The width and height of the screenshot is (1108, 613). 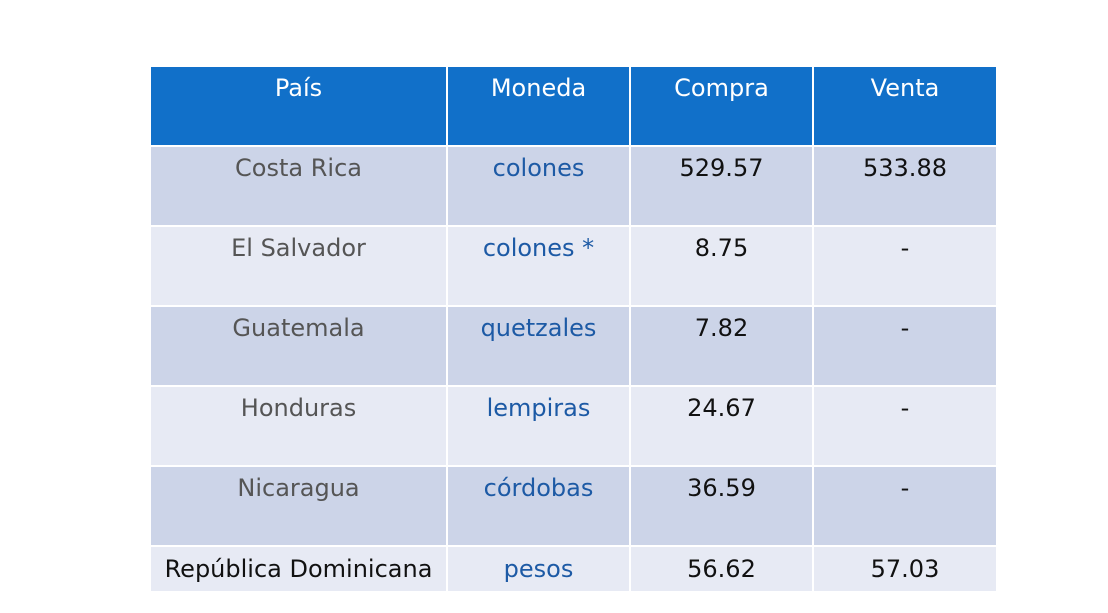 I want to click on table-row: Nicaragua córdobas 36.59 -, so click(x=573, y=506).